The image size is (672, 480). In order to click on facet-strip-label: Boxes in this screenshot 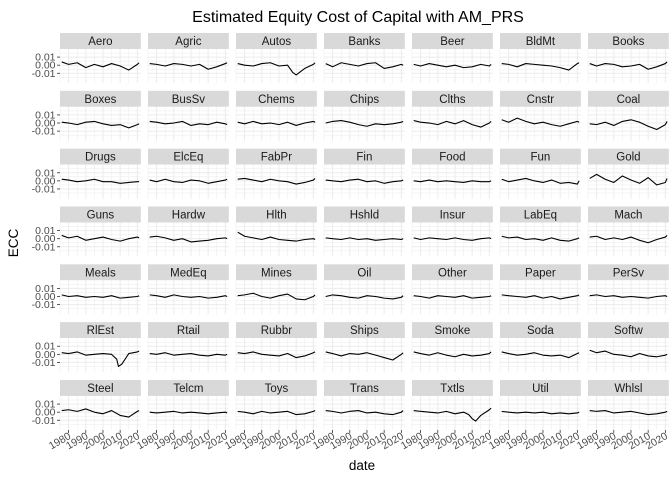, I will do `click(100, 100)`.